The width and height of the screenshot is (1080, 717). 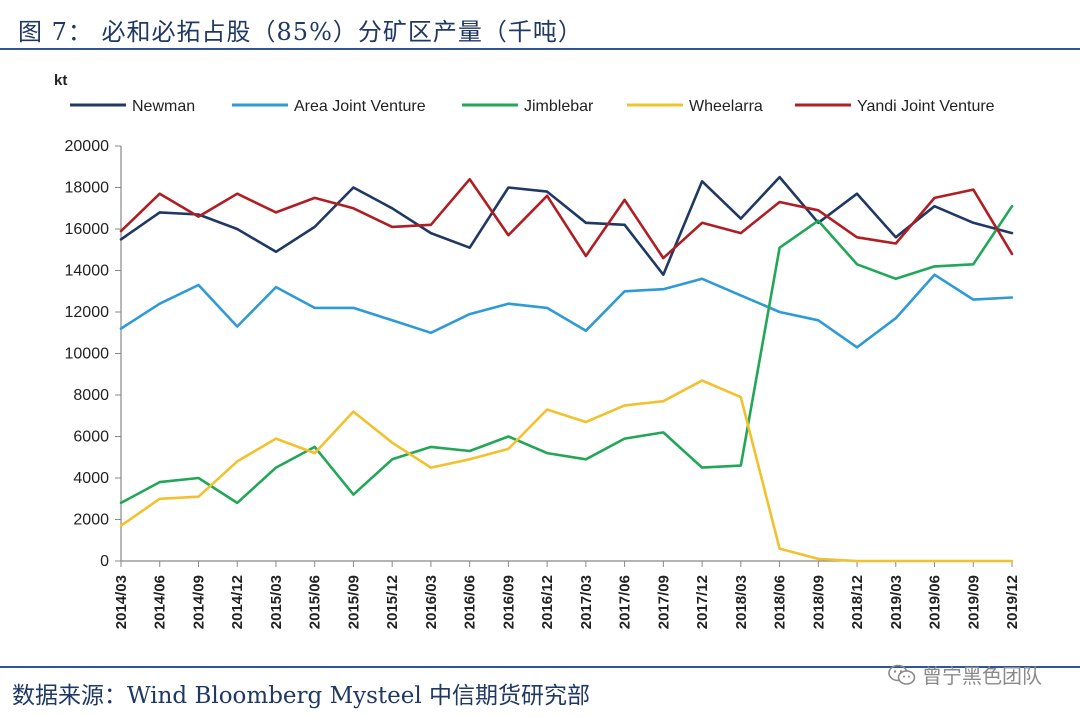 What do you see at coordinates (508, 602) in the screenshot?
I see `x-tick-label: 2016/09` at bounding box center [508, 602].